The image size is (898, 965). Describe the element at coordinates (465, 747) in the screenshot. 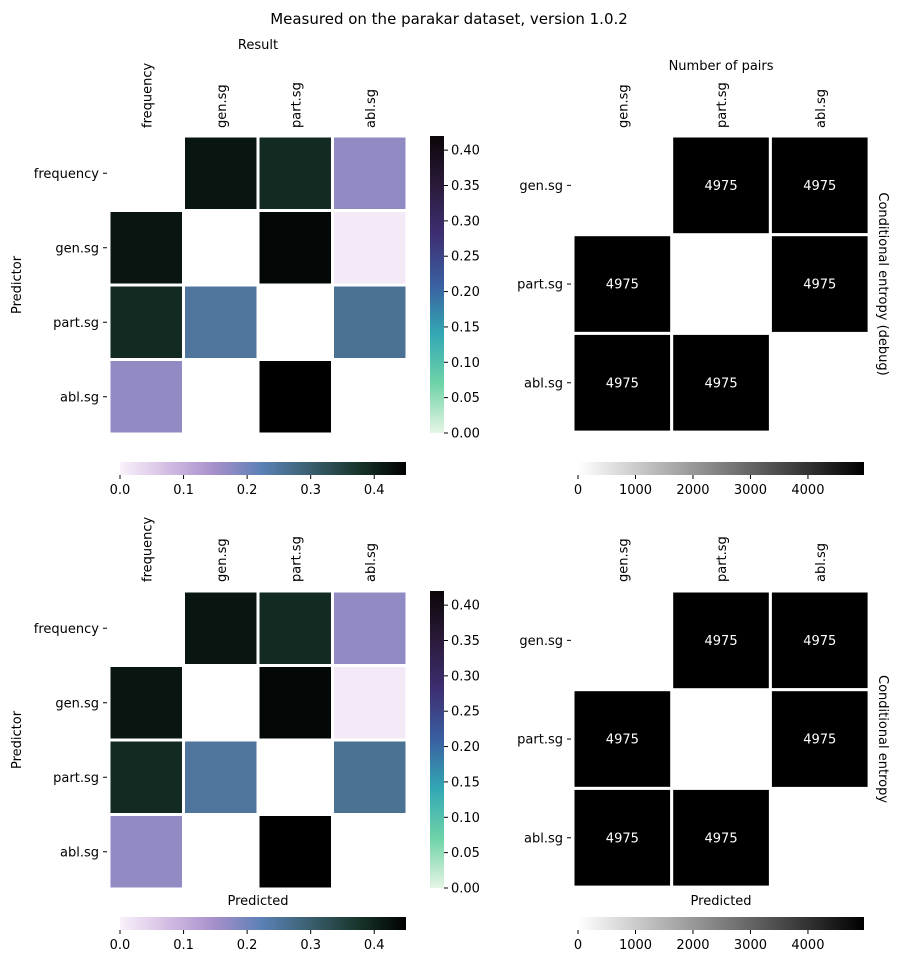

I see `colorbar-tick-label: 0.20` at that location.